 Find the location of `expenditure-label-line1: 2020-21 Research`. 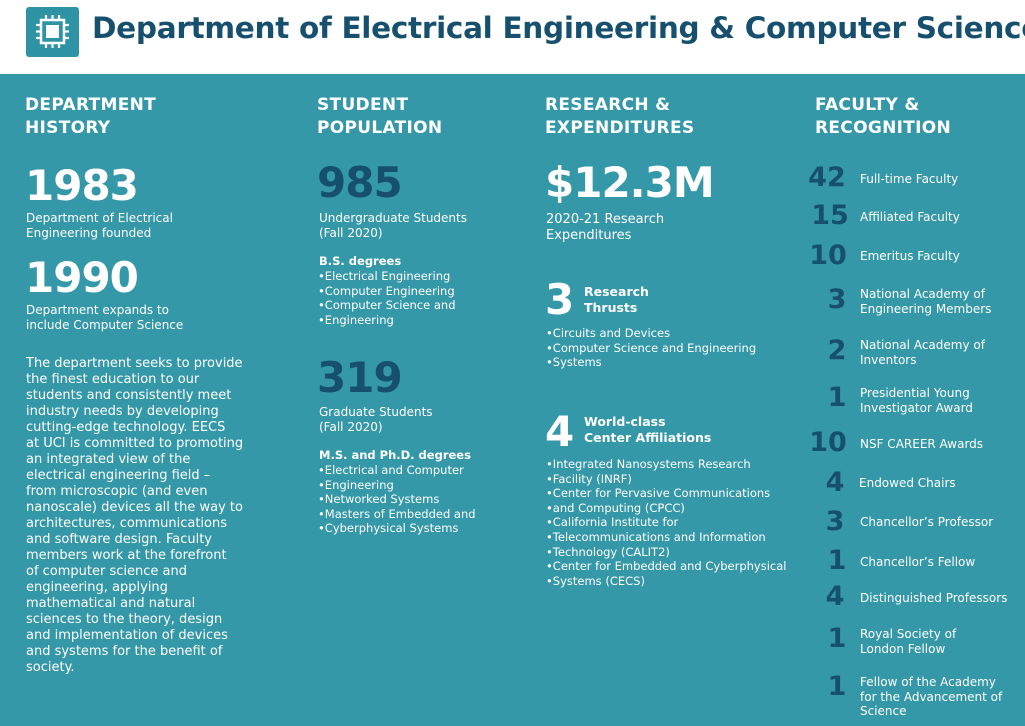

expenditure-label-line1: 2020-21 Research is located at coordinates (605, 219).